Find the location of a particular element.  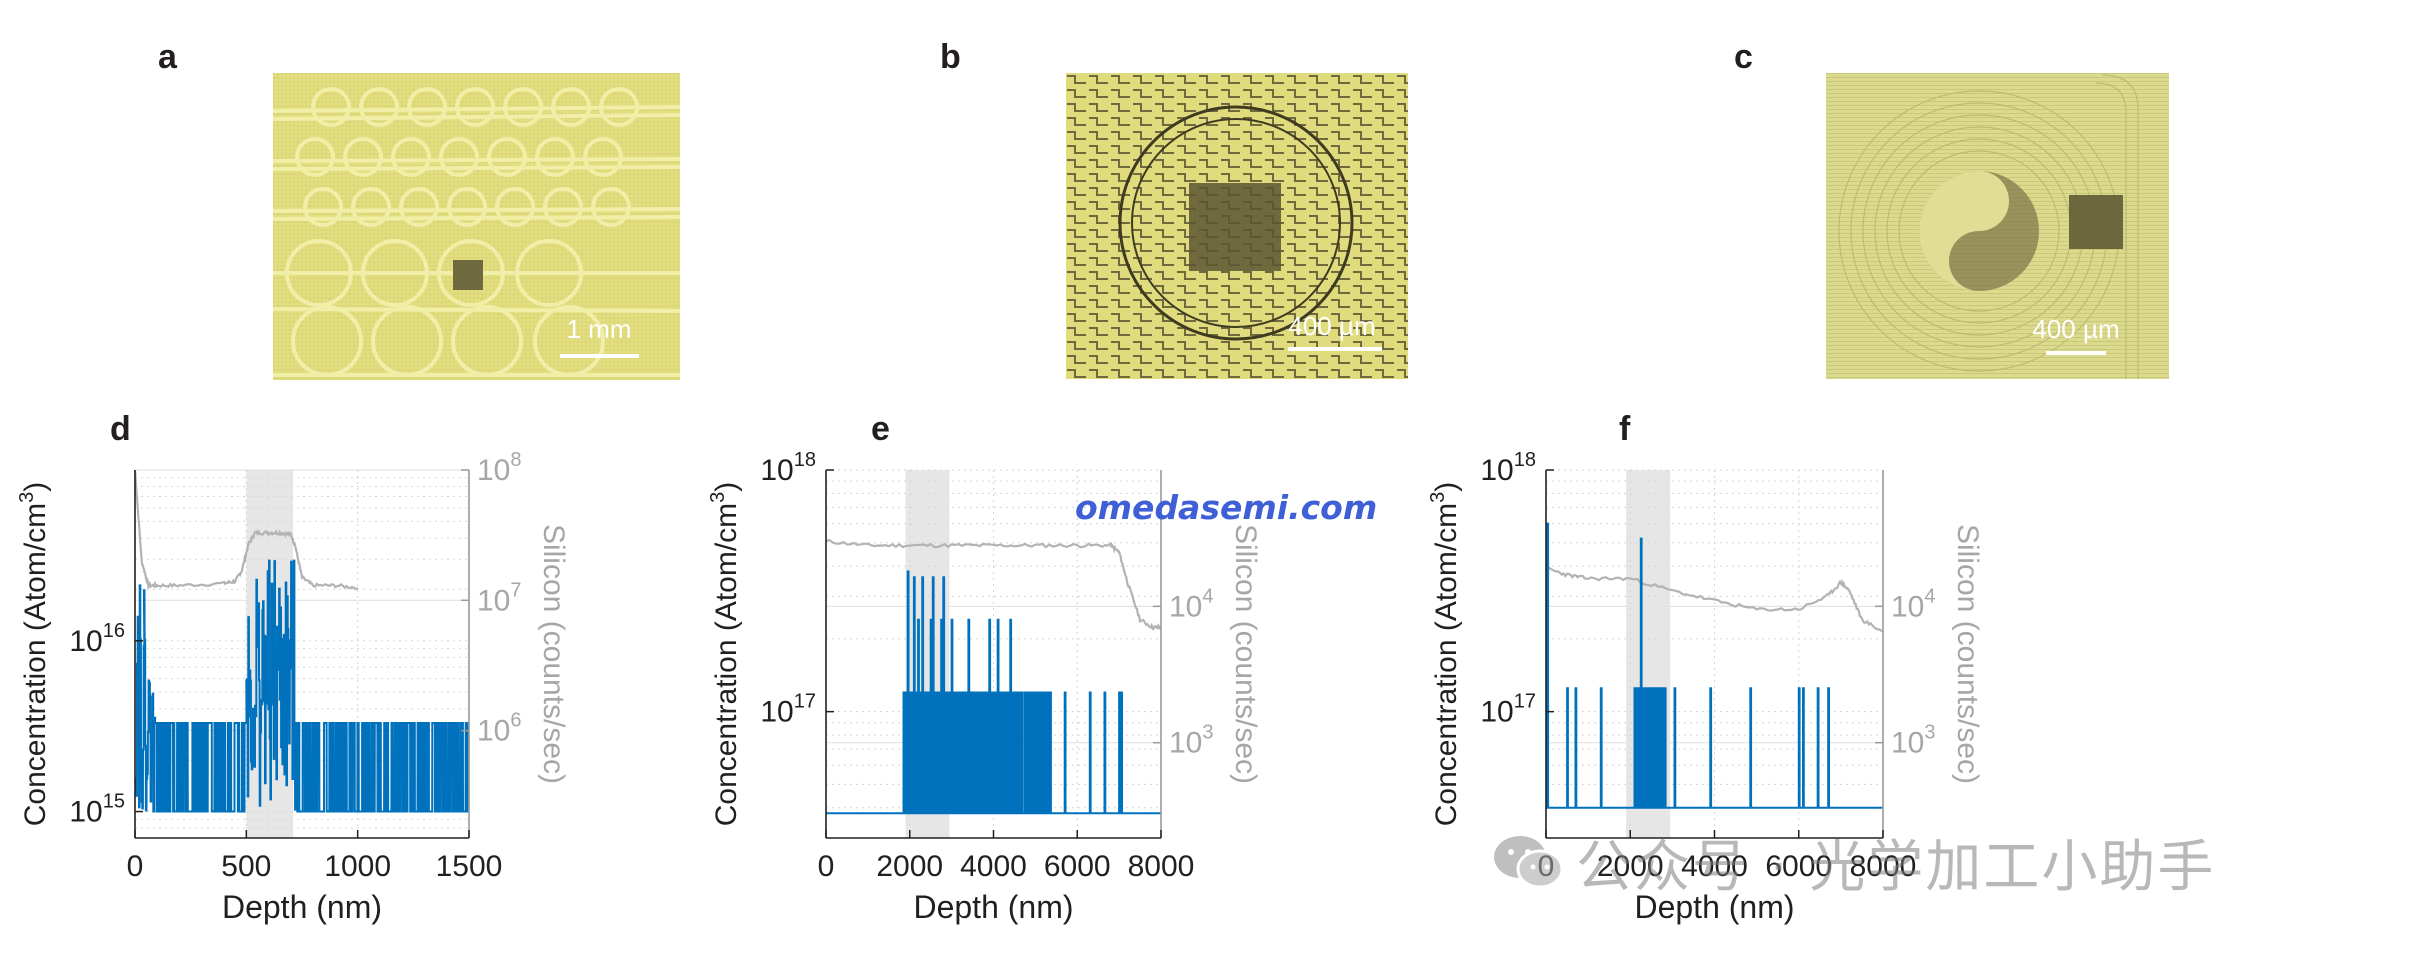

axes is located at coordinates (302, 654).